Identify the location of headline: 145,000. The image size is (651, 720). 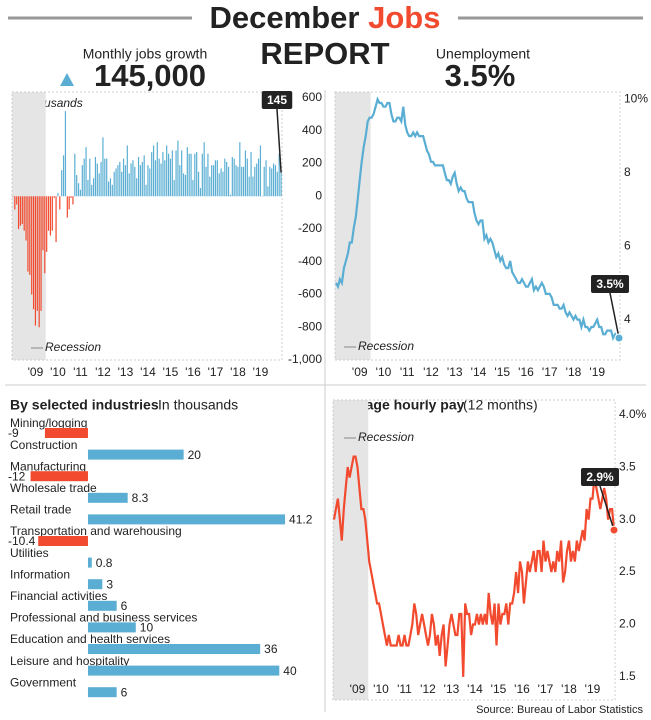
(150, 75).